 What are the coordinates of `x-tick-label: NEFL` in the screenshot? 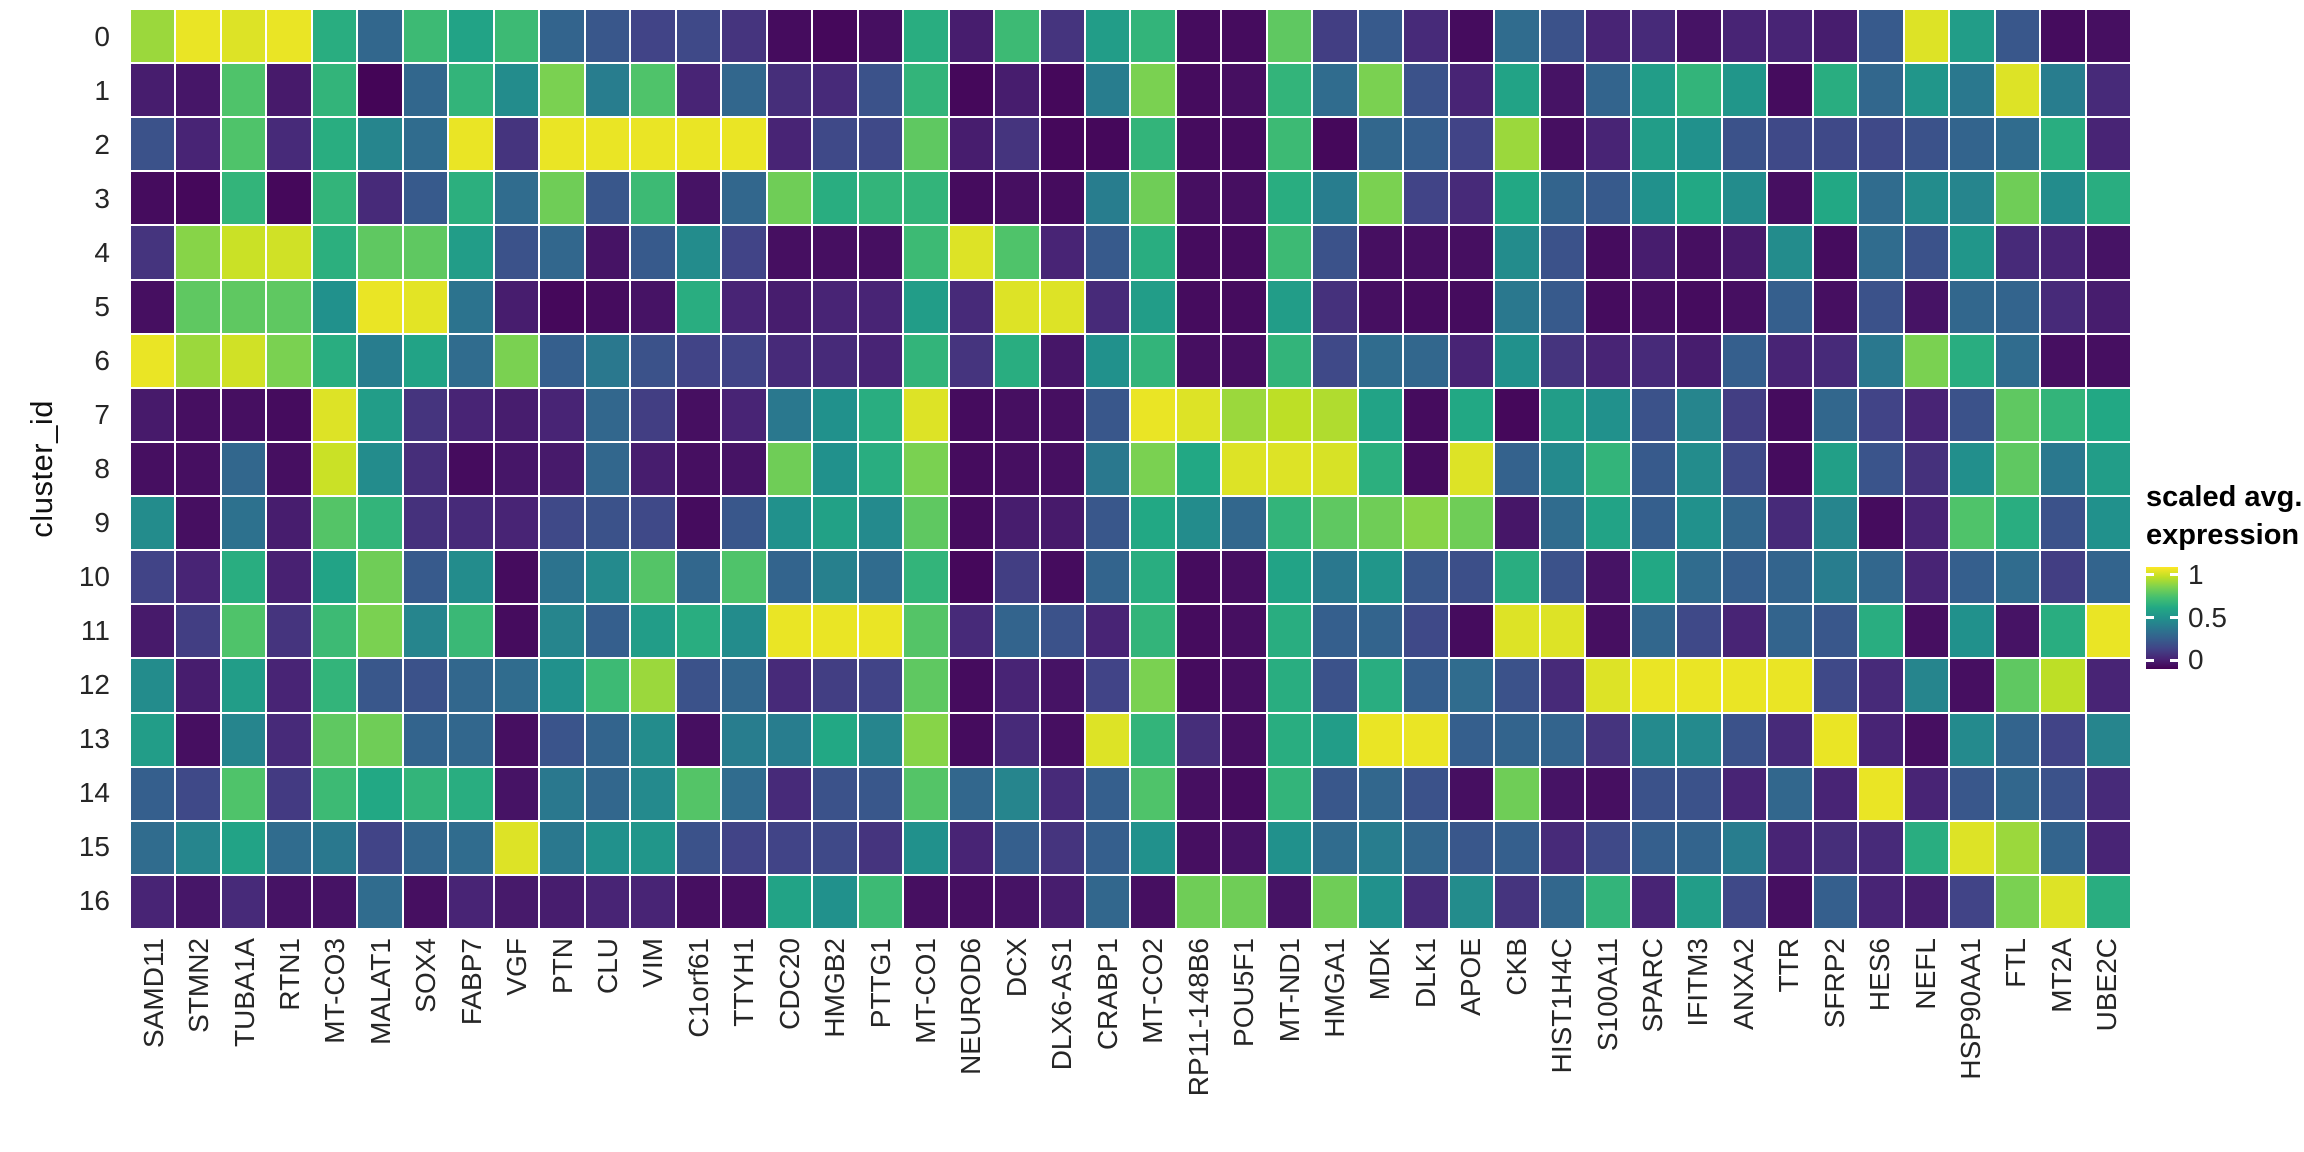 It's located at (1925, 974).